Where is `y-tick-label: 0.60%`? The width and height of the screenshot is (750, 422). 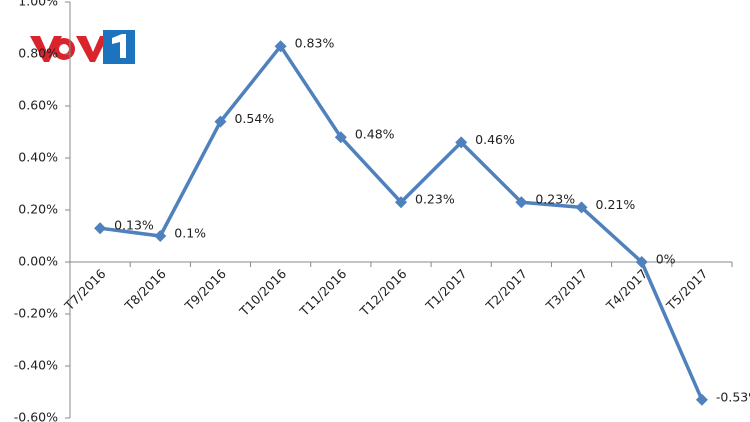
y-tick-label: 0.60% is located at coordinates (38, 105).